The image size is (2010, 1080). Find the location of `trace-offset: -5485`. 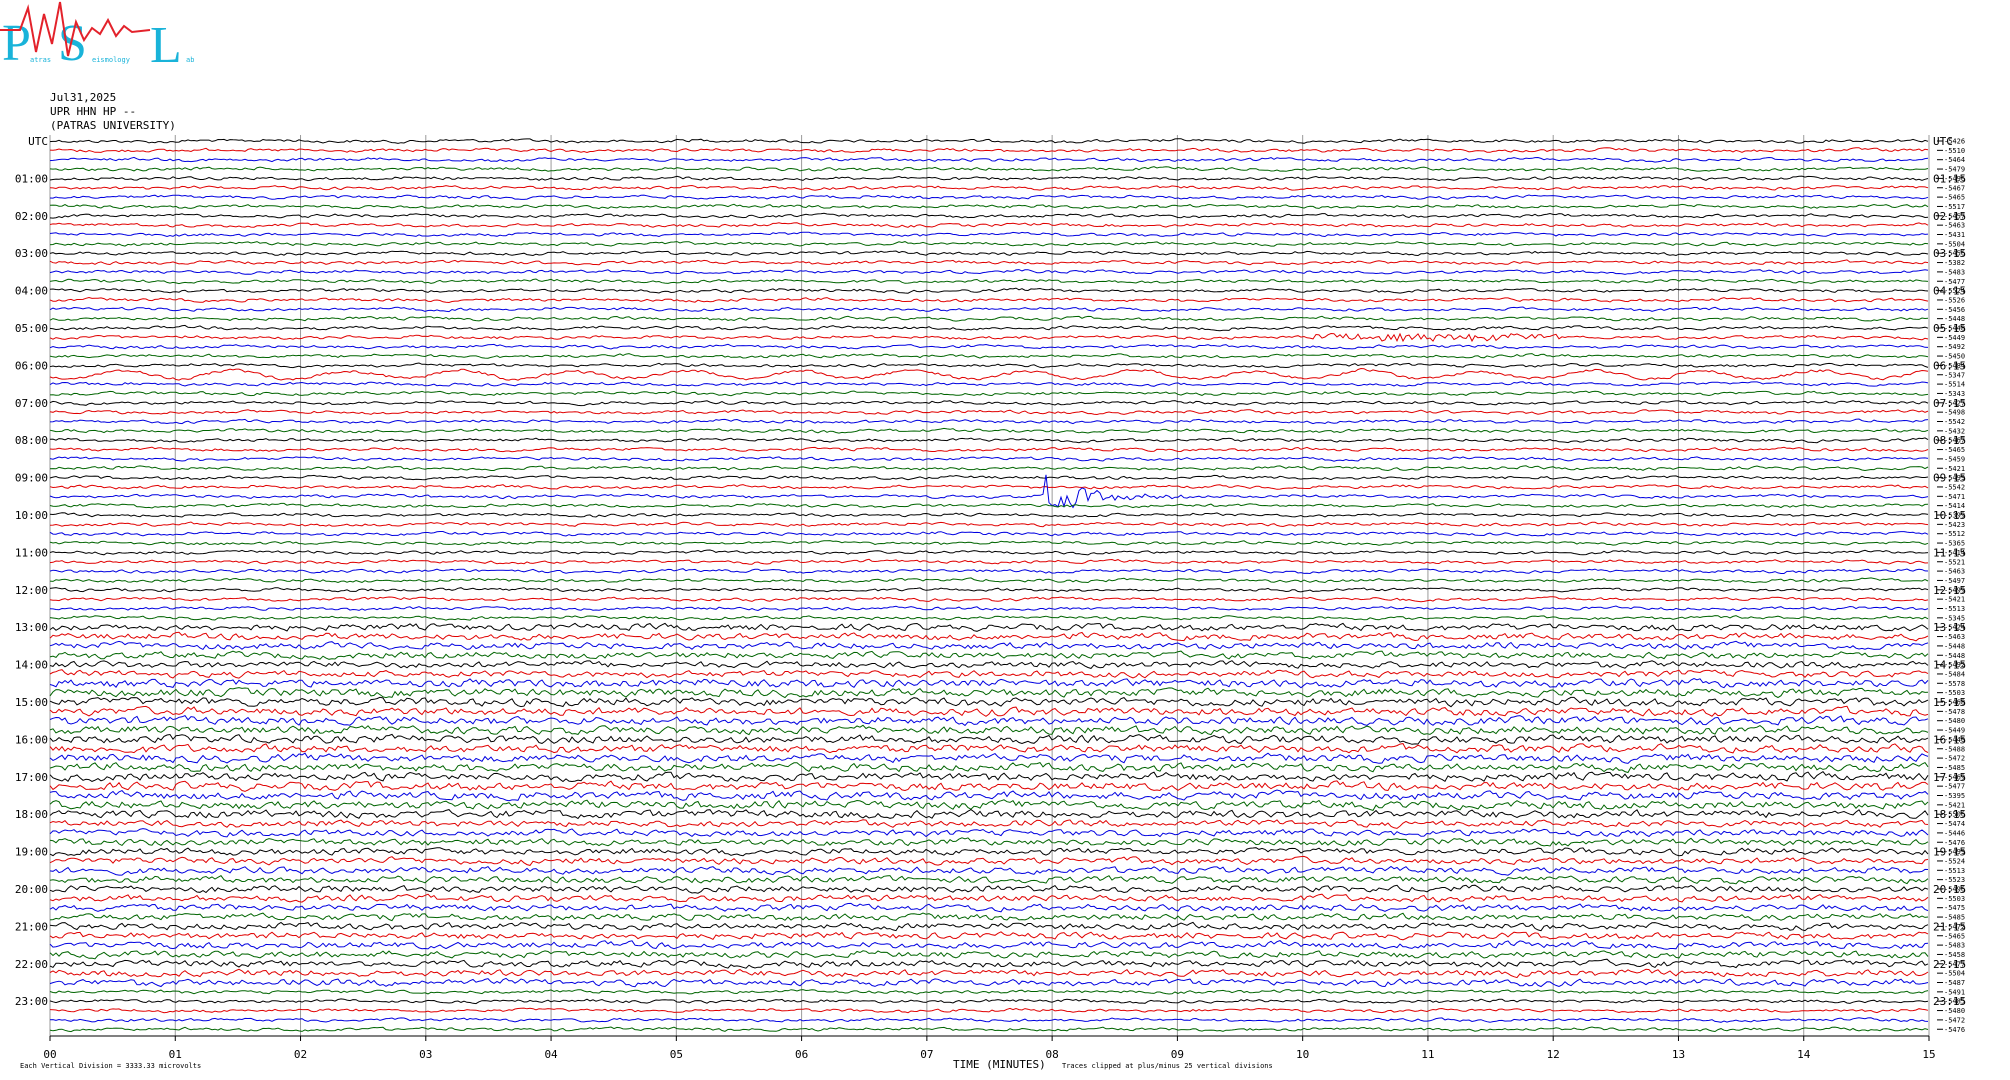

trace-offset: -5485 is located at coordinates (1954, 918).